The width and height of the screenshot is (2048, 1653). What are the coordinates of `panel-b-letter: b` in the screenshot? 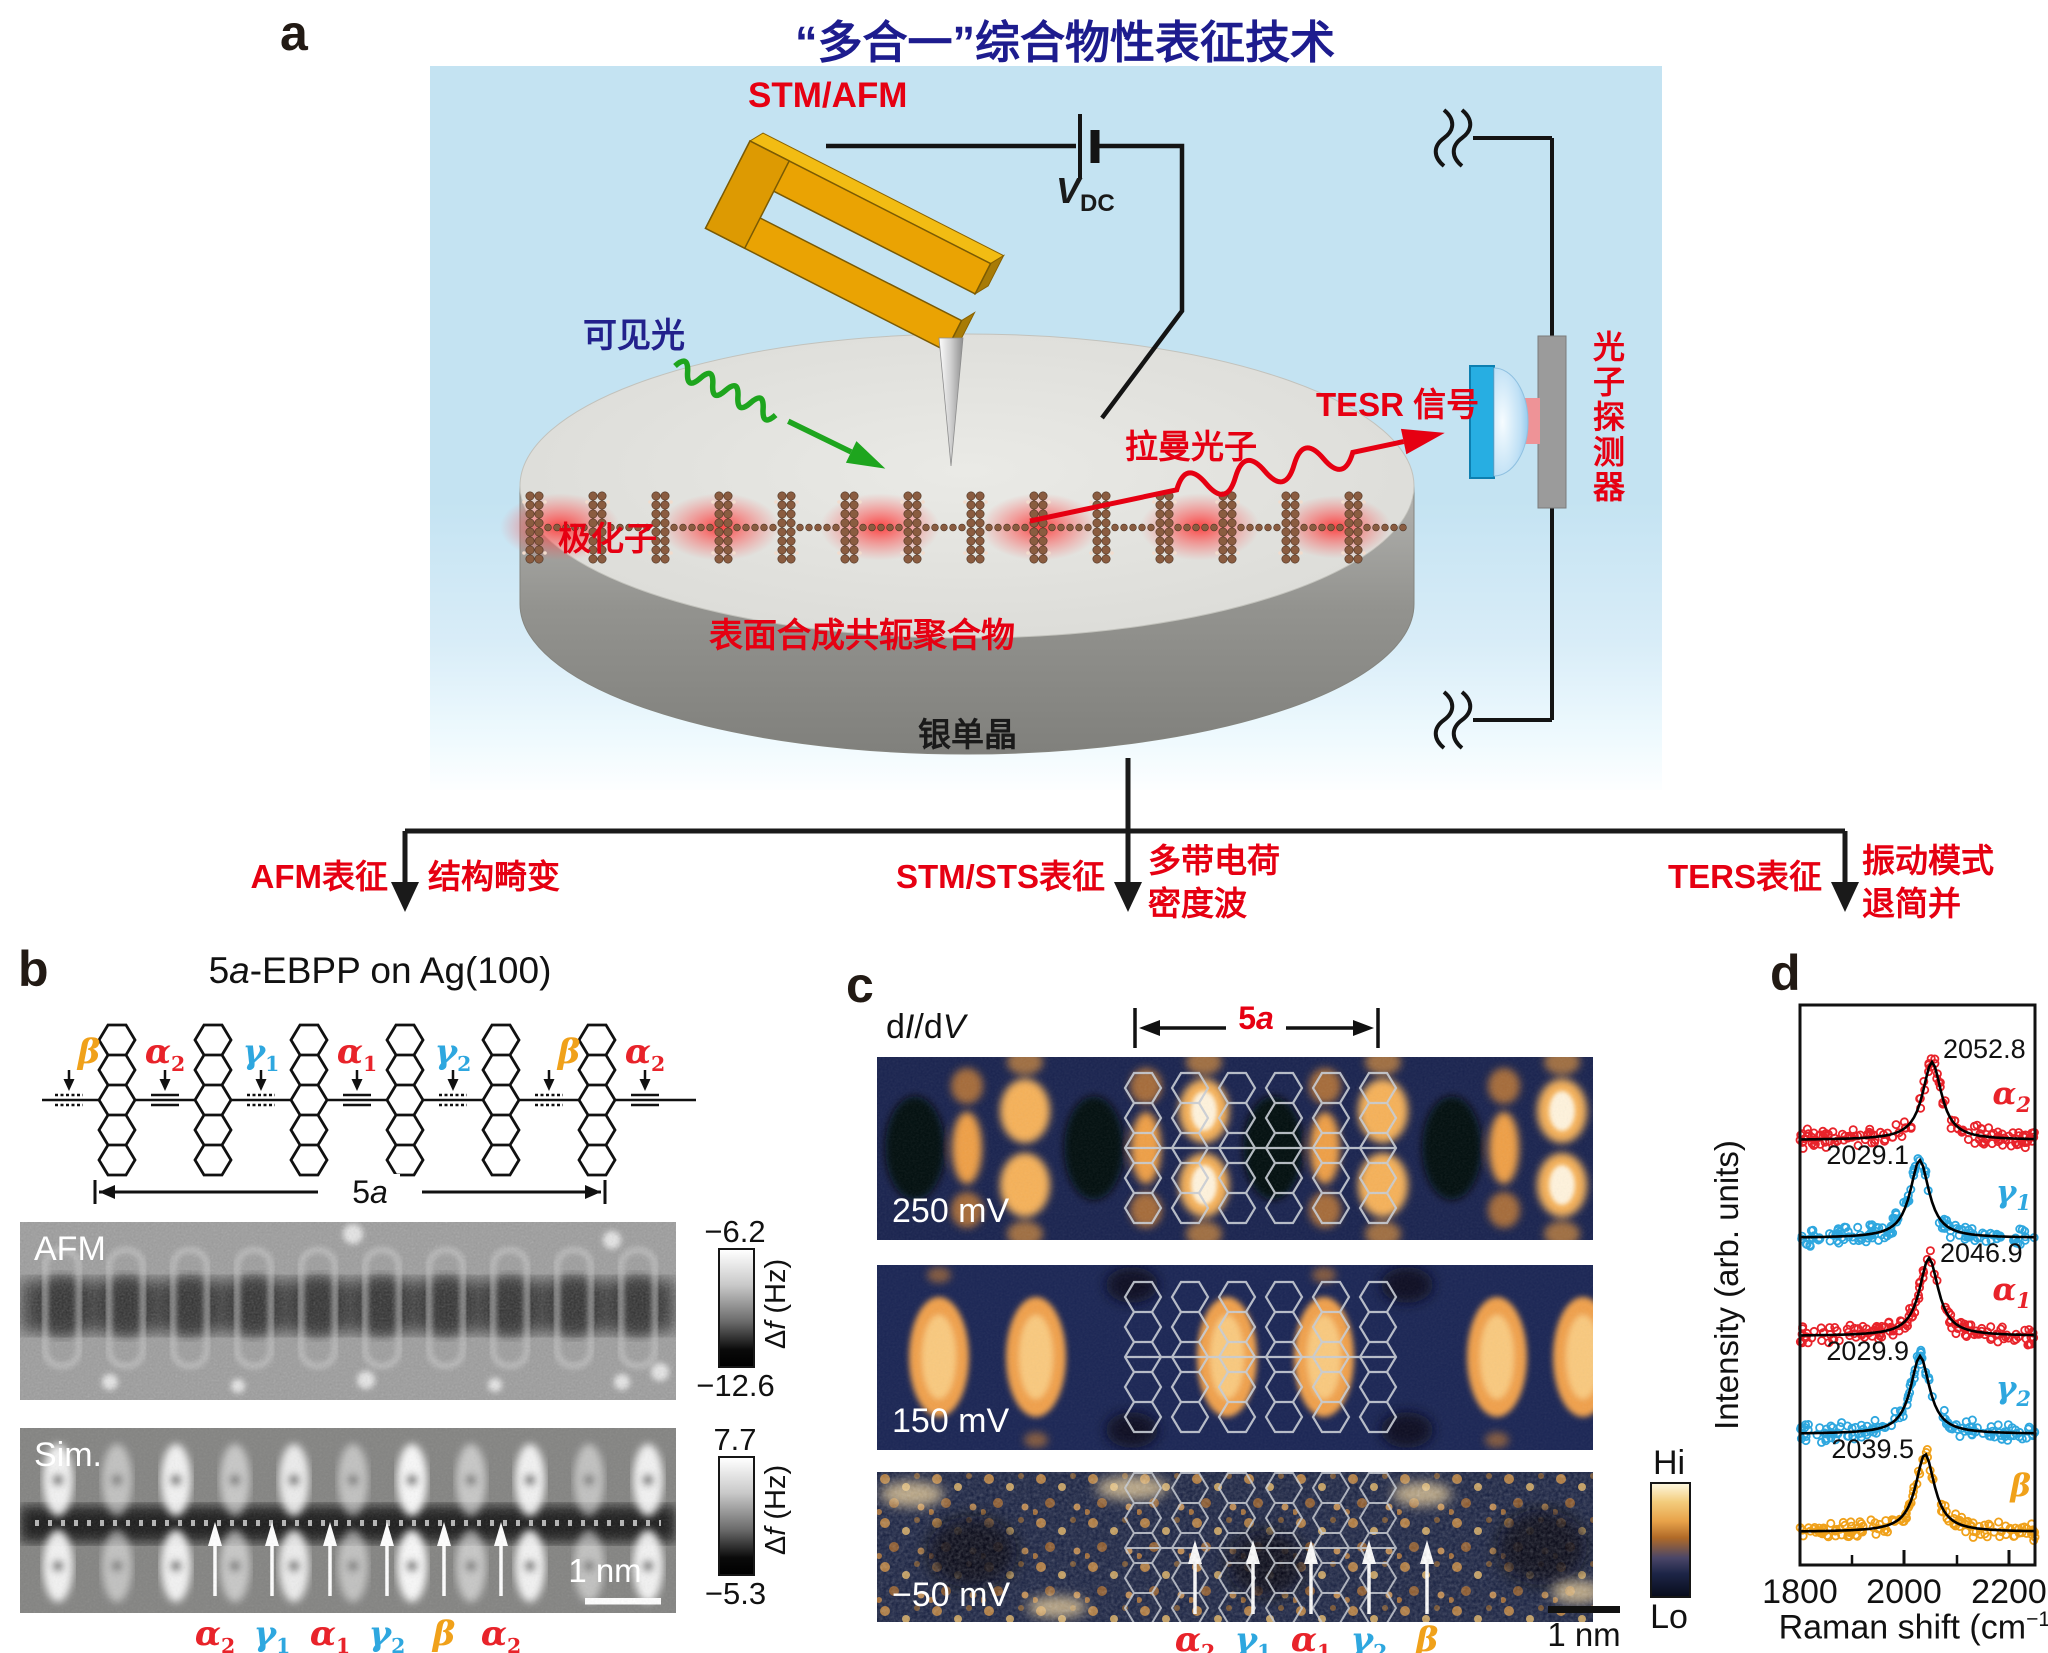 It's located at (33, 969).